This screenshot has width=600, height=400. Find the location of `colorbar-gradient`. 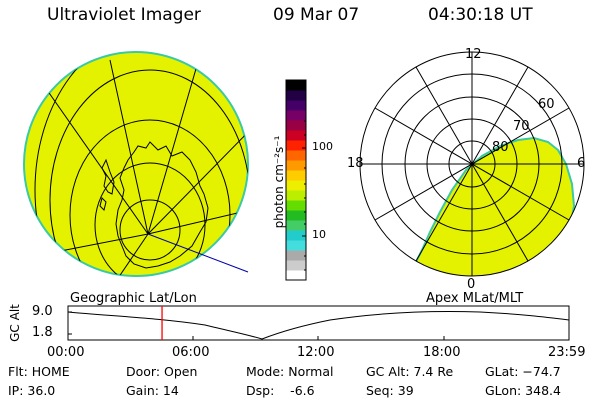

colorbar-gradient is located at coordinates (296, 180).